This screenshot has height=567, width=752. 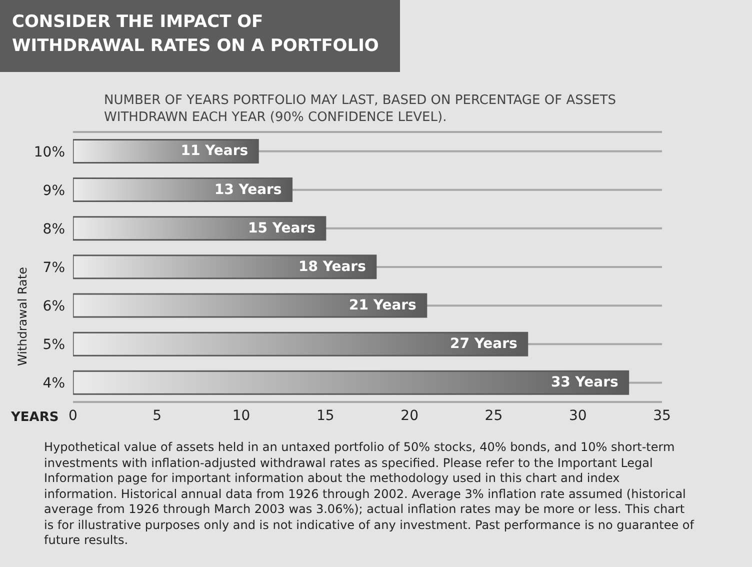 What do you see at coordinates (484, 344) in the screenshot?
I see `data-label: 27 Years` at bounding box center [484, 344].